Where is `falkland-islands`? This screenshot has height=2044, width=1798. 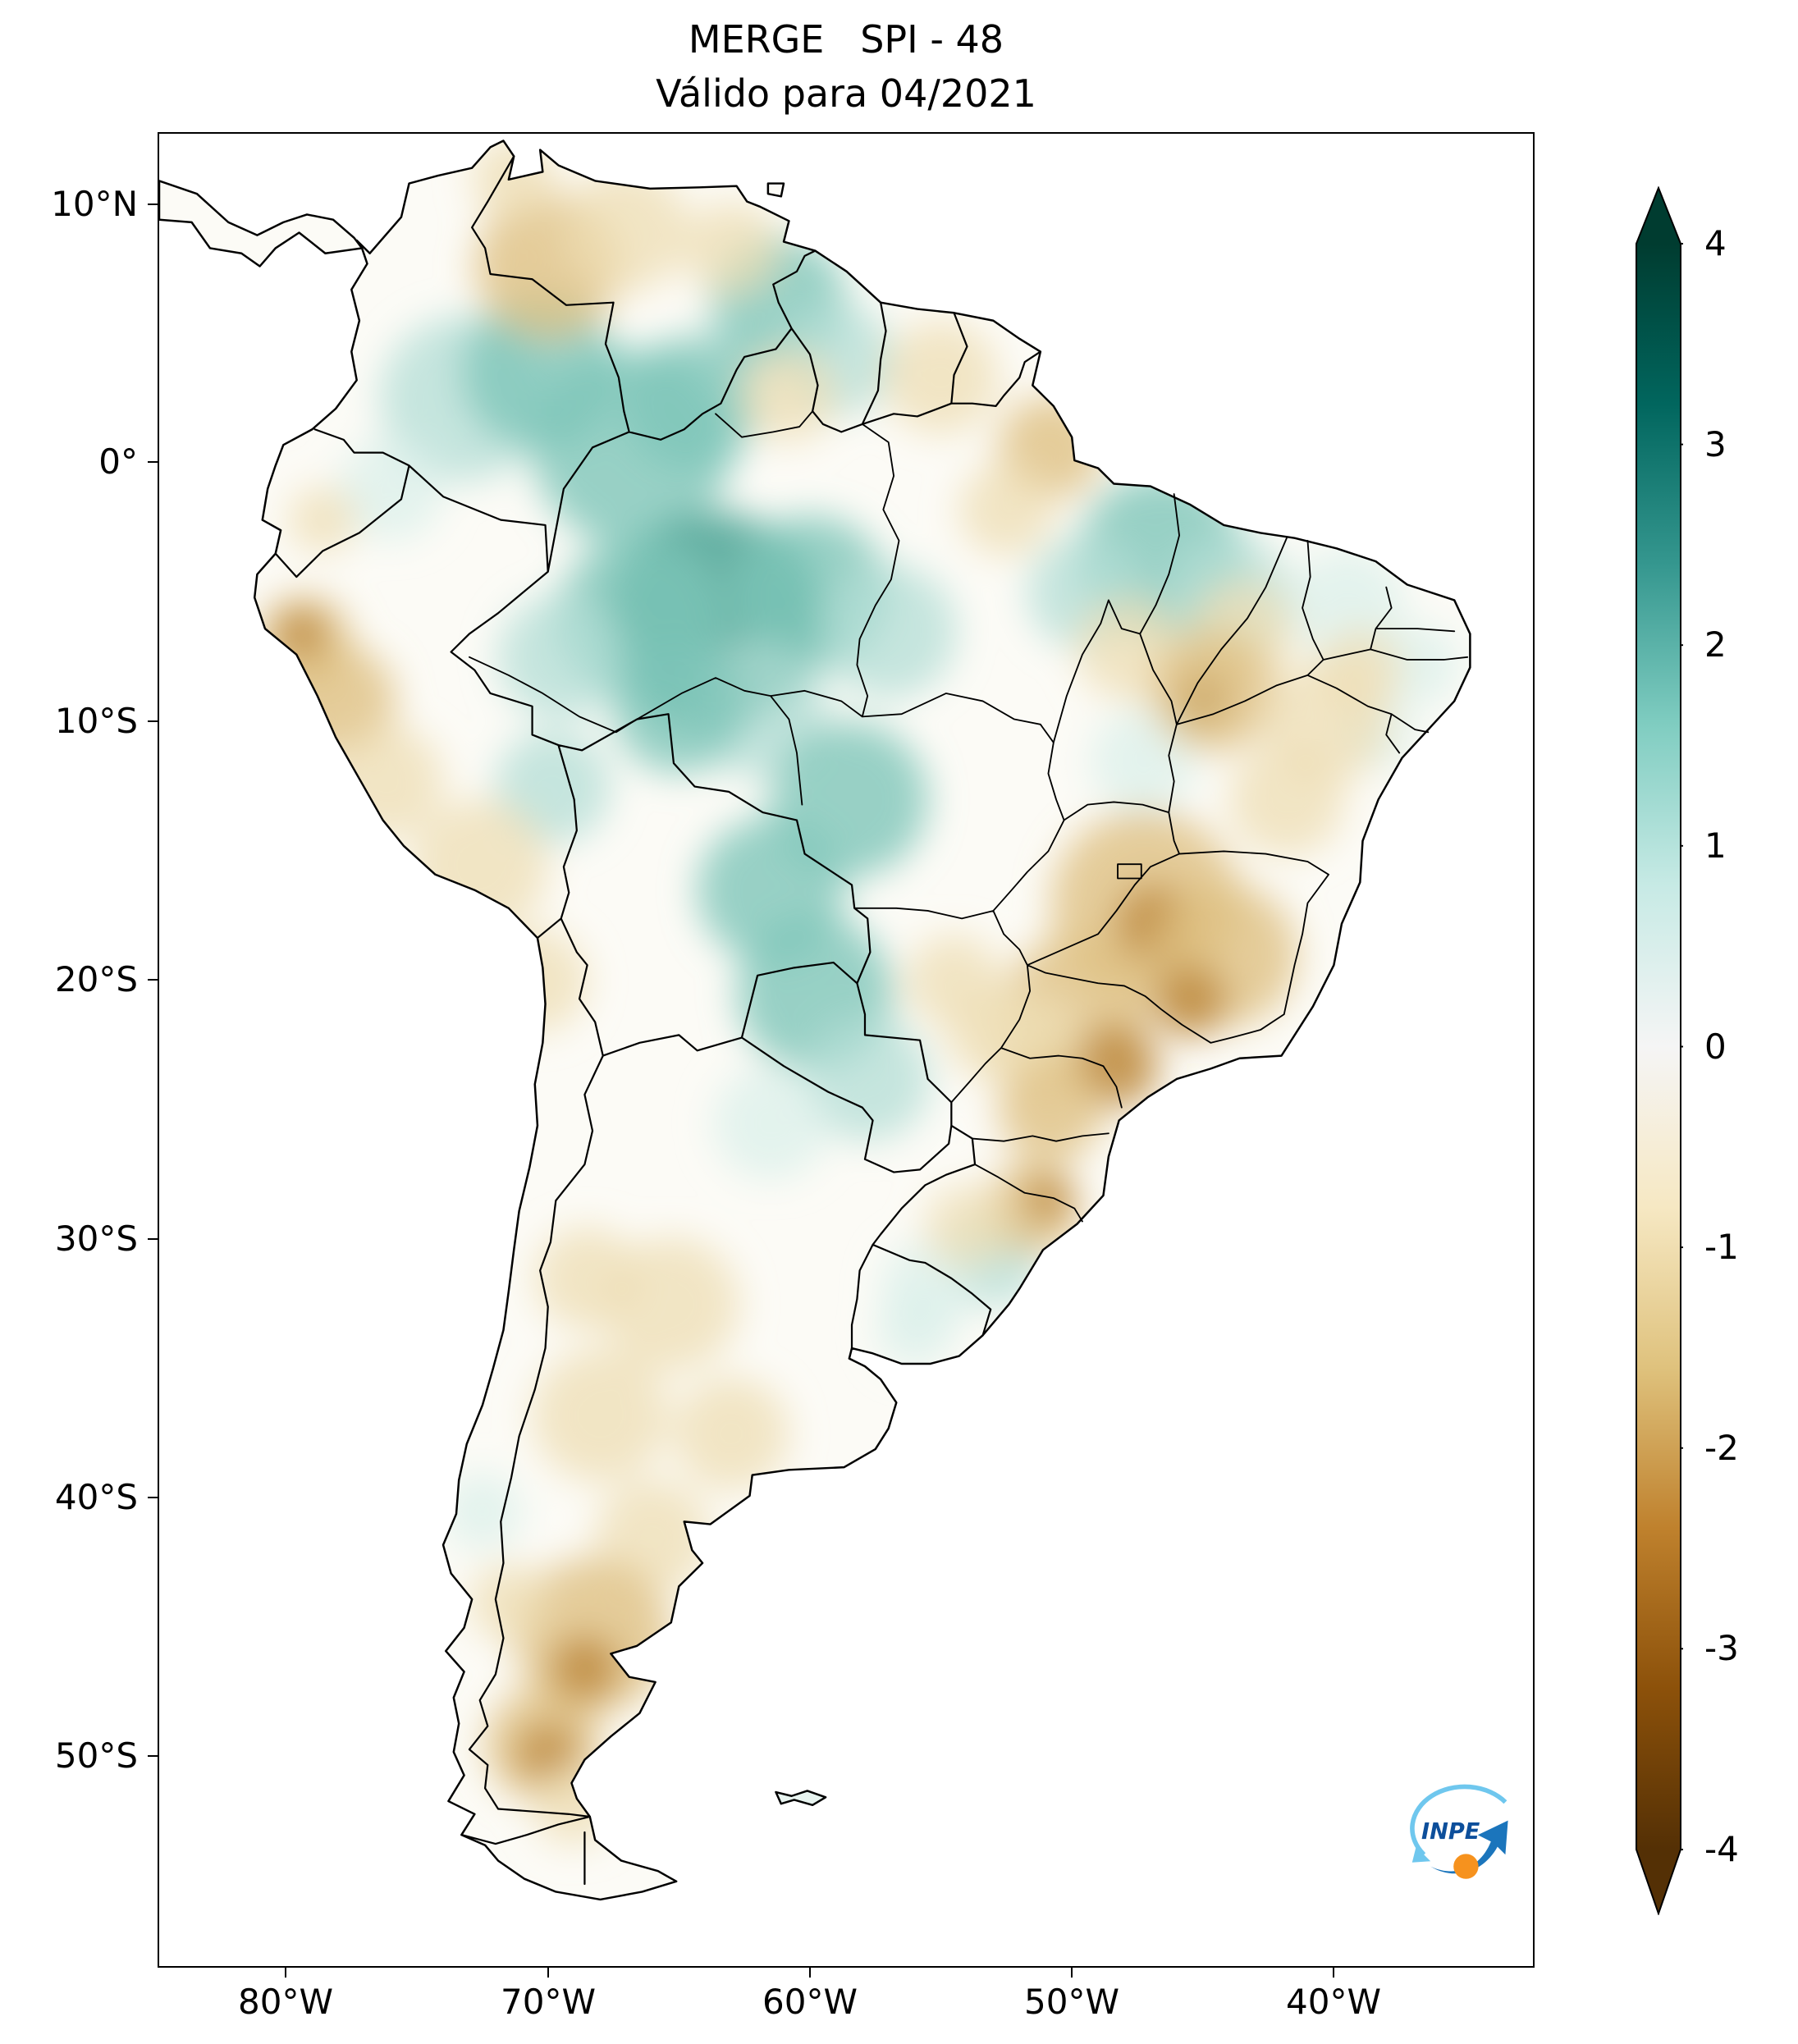
falkland-islands is located at coordinates (801, 1798).